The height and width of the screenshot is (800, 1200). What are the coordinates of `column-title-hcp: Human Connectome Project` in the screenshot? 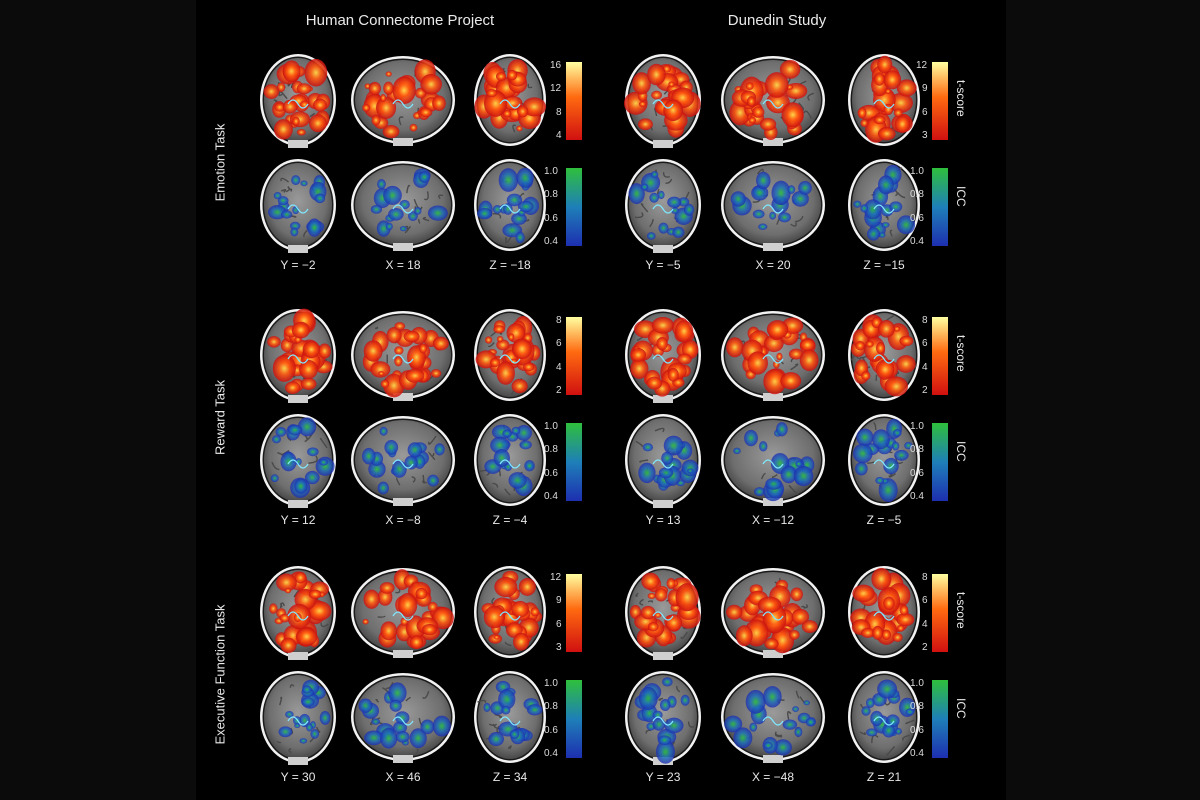 It's located at (400, 20).